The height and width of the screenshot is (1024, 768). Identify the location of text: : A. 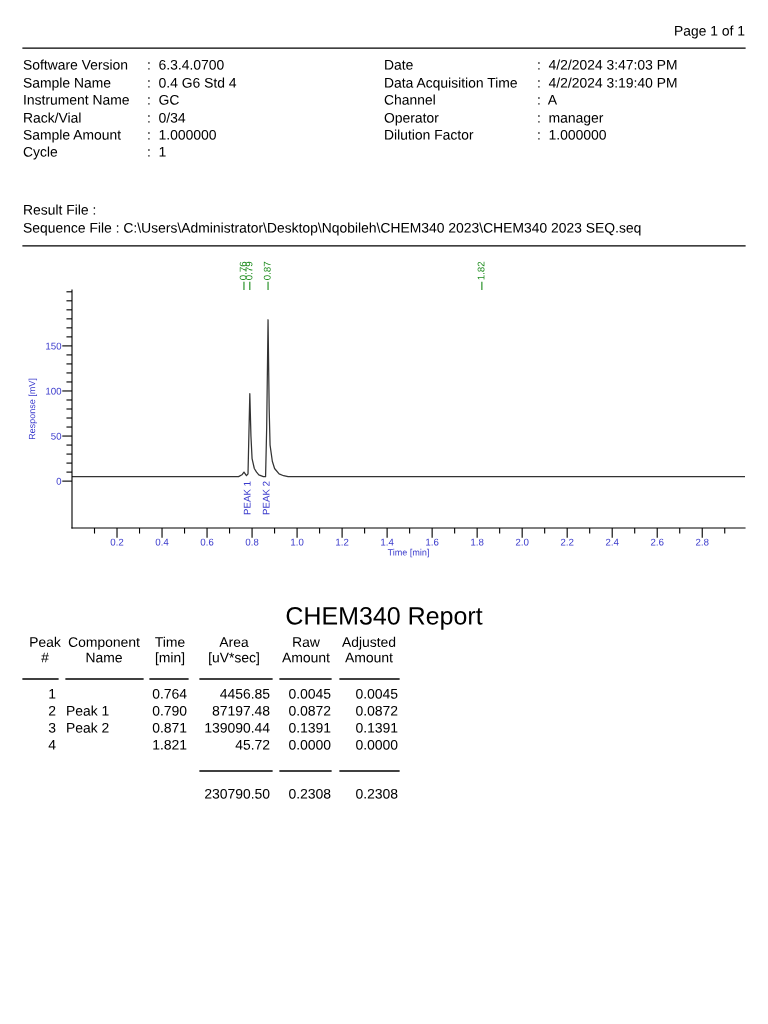
(548, 100).